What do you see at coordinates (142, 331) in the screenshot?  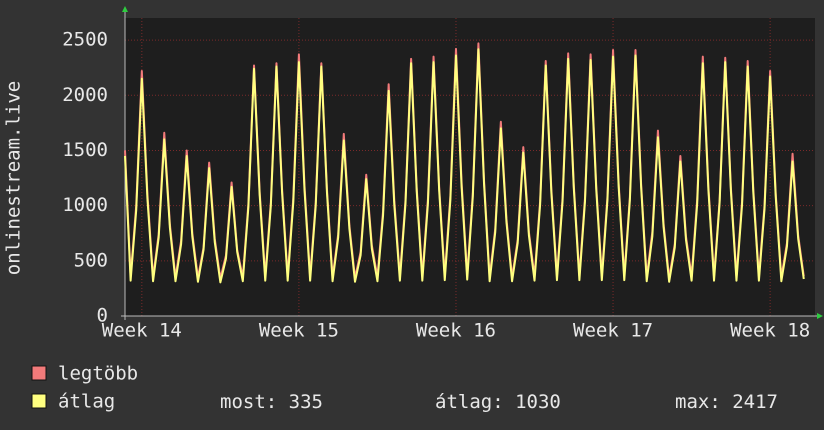 I see `x-tick-label: Week 14` at bounding box center [142, 331].